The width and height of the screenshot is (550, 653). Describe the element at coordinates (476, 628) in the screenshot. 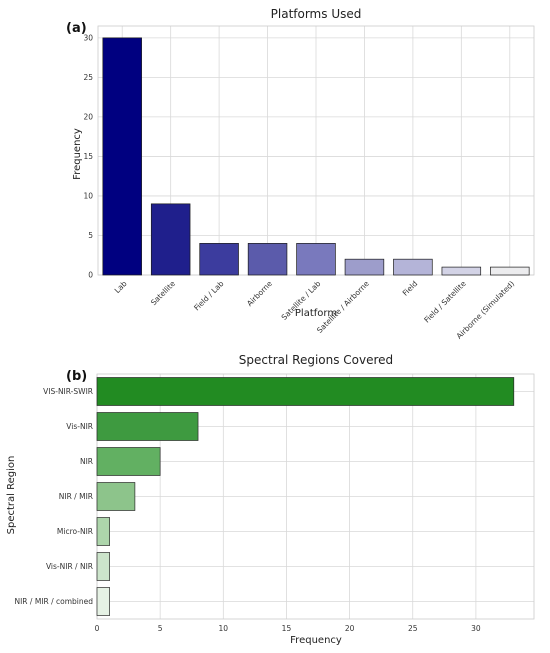

I see `x-tick-label: 30` at that location.